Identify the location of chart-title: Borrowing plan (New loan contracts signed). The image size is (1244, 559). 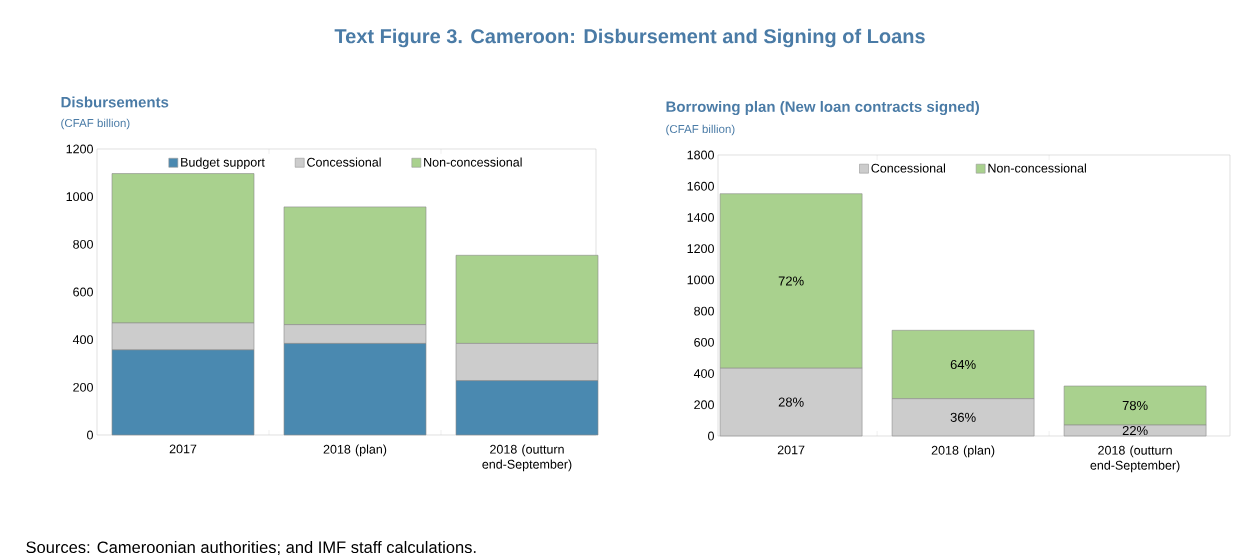
(822, 108).